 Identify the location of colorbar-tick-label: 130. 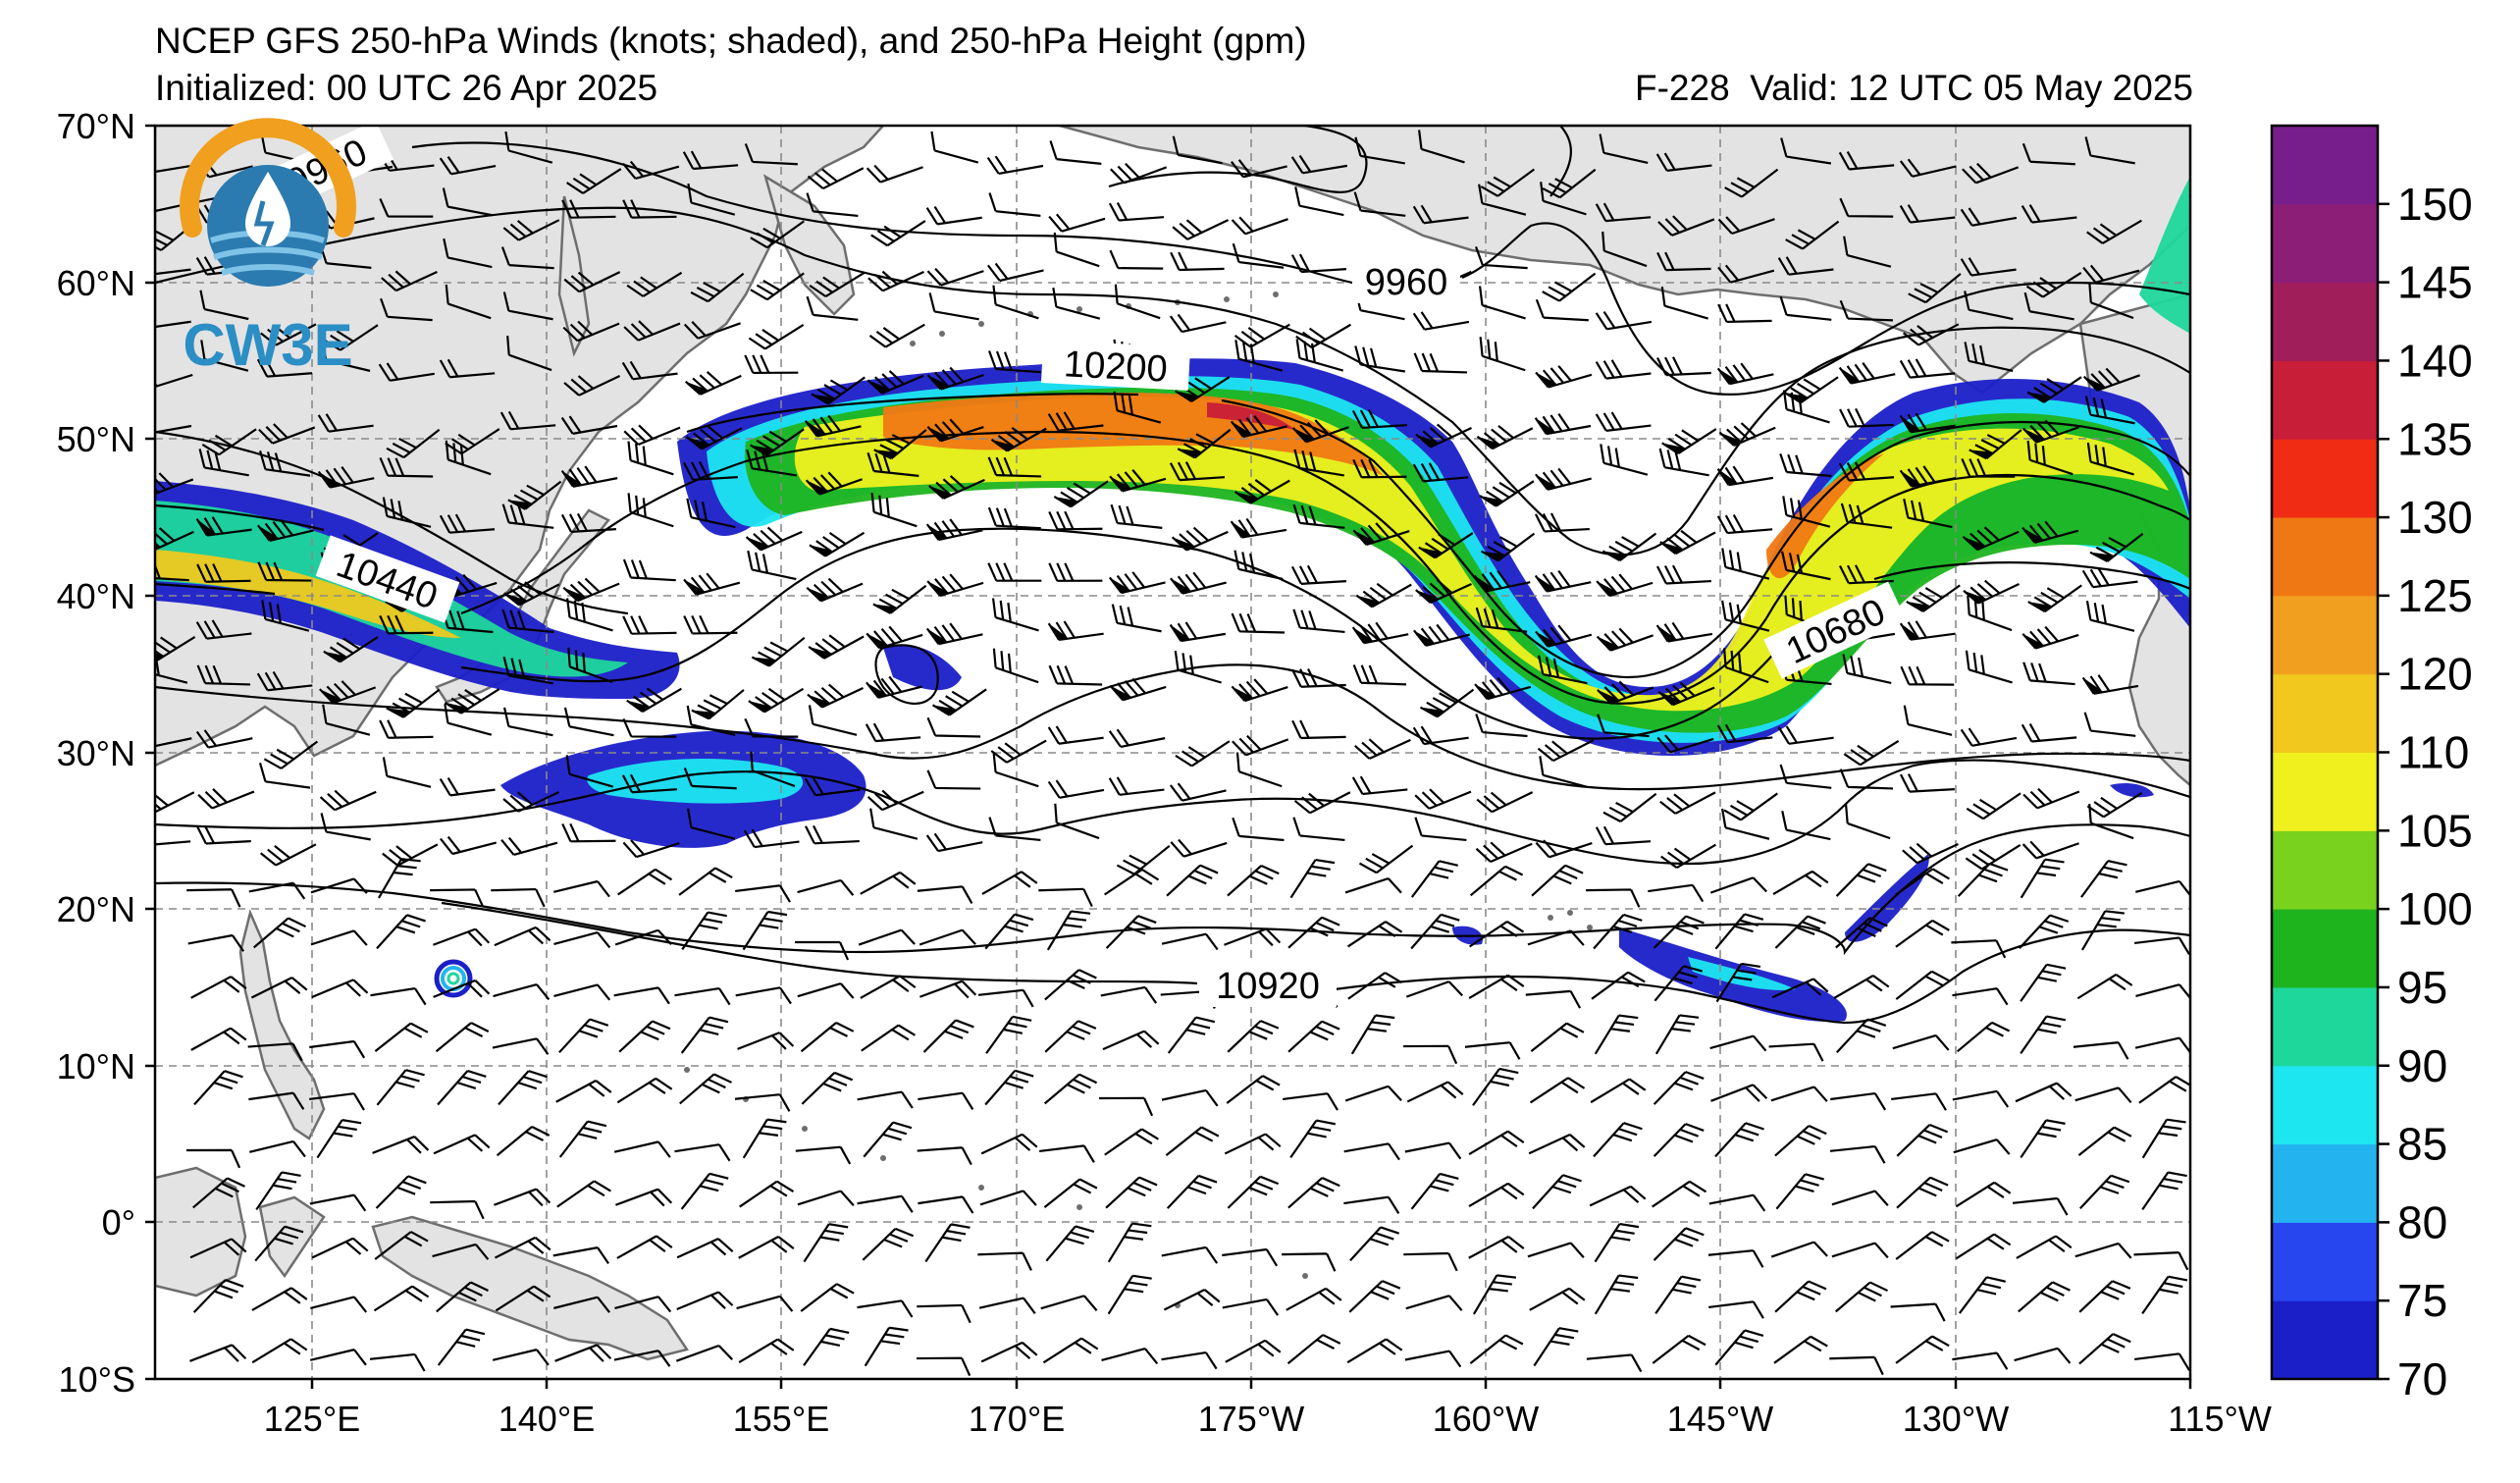
(2435, 518).